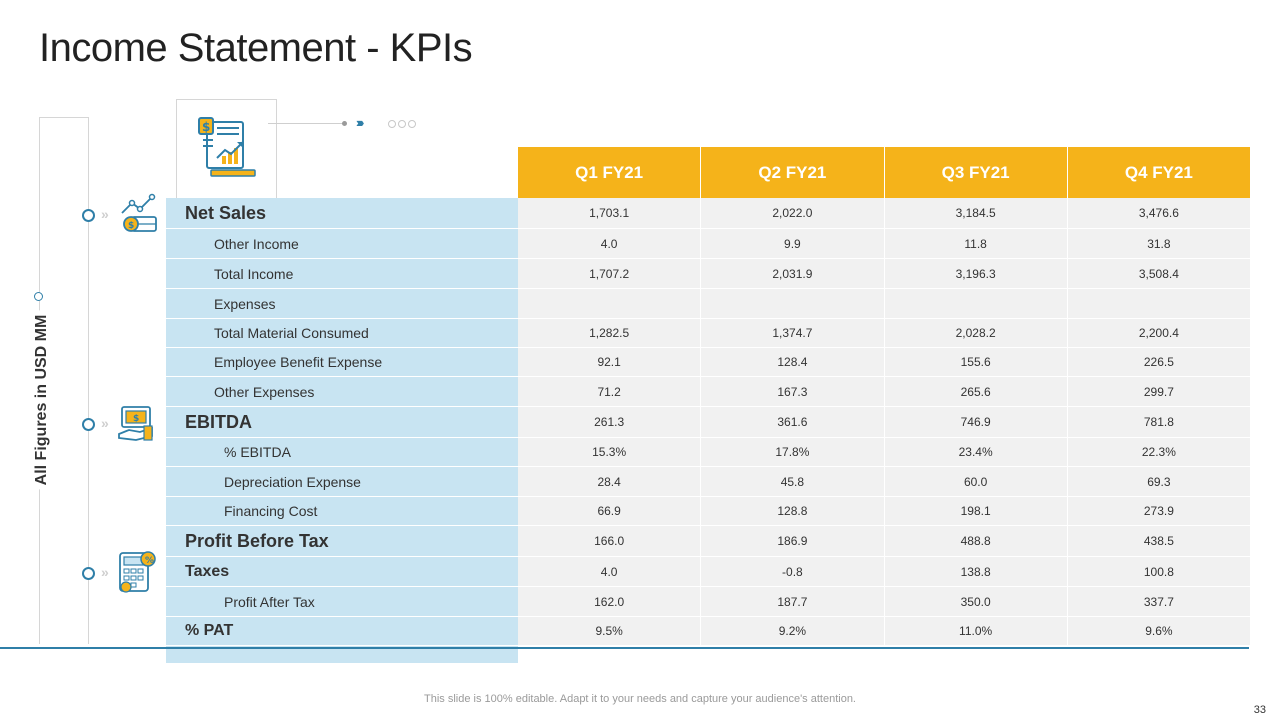 This screenshot has height=720, width=1280. What do you see at coordinates (976, 452) in the screenshot?
I see `value-cell: 23.4%` at bounding box center [976, 452].